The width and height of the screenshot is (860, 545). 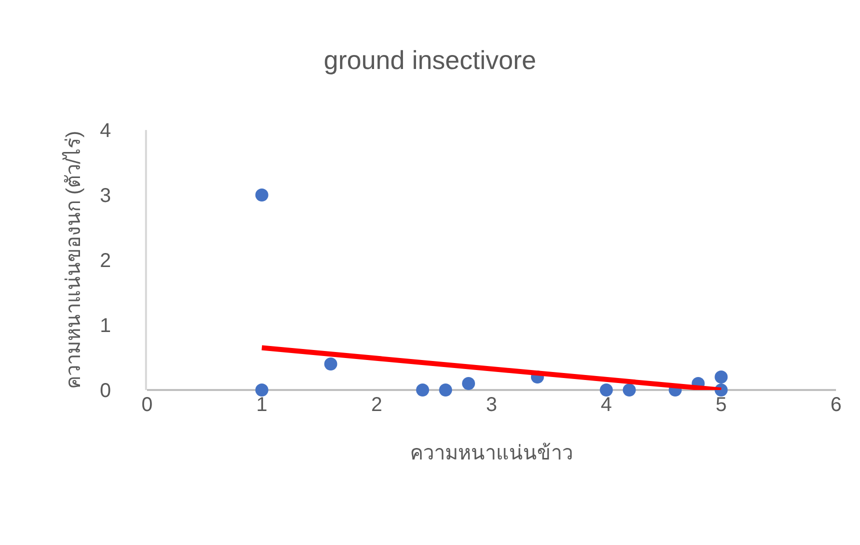 I want to click on x-axis-title: ความหนาแน่นข้าว, so click(x=491, y=453).